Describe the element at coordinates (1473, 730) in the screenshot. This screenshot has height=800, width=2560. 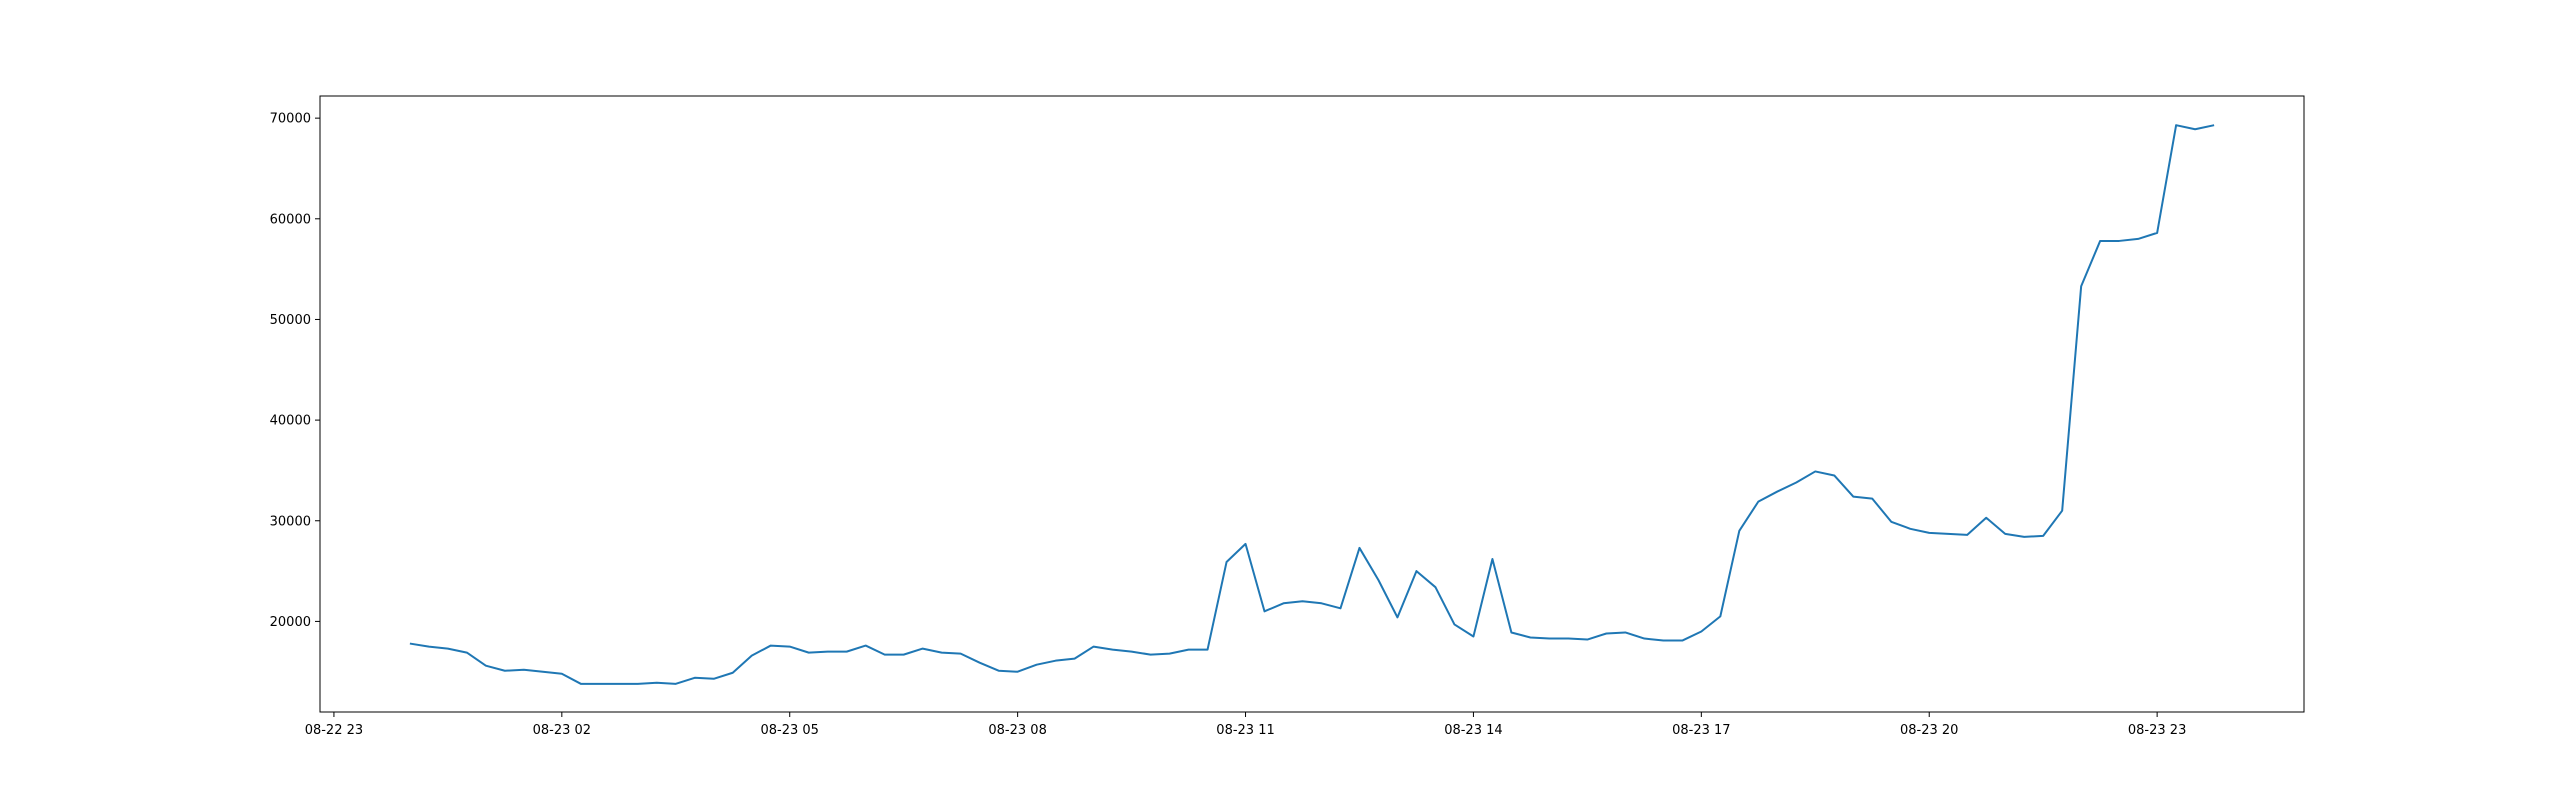
I see `x-tick-label: 08-23 14` at that location.